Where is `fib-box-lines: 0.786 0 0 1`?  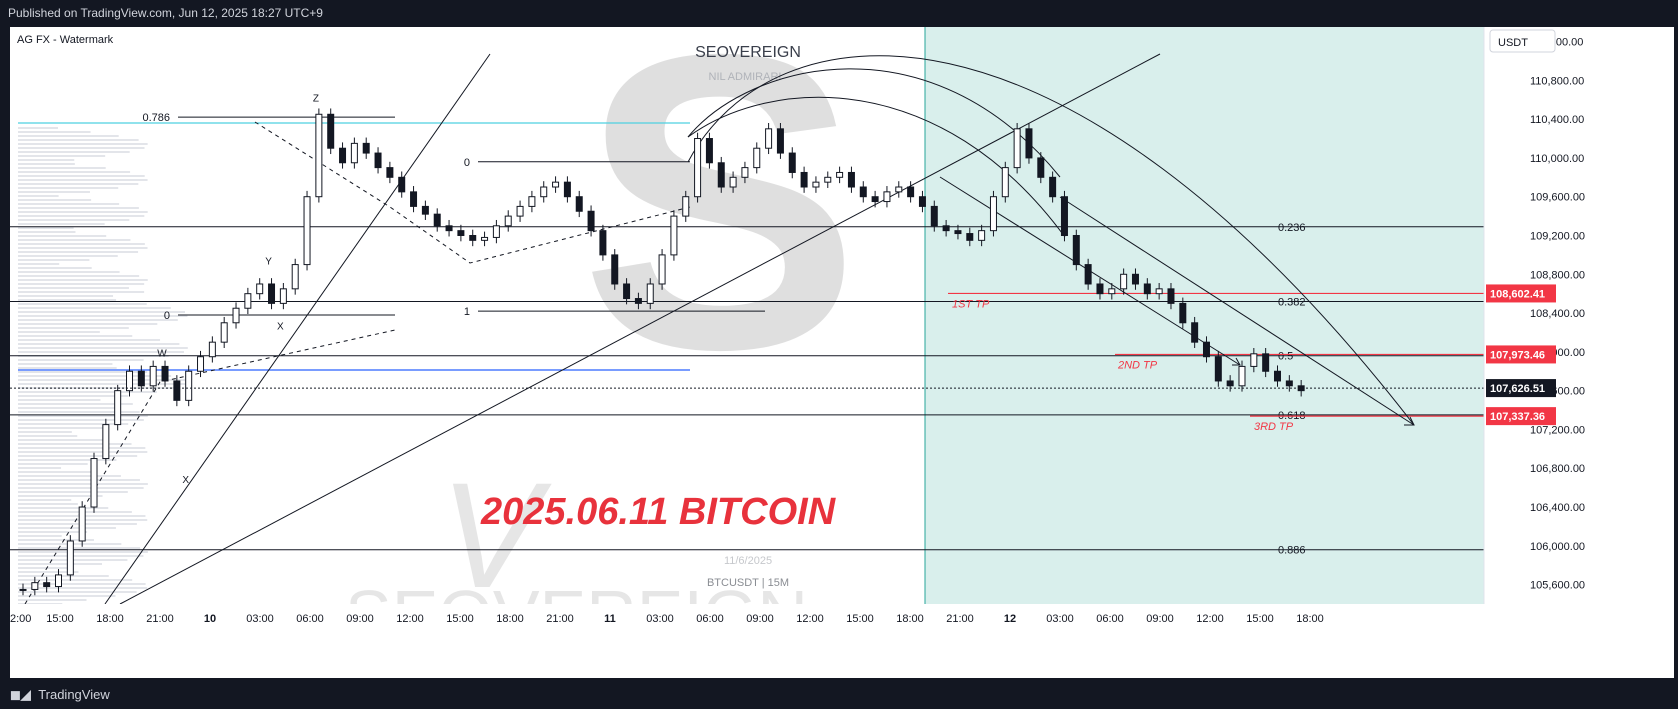 fib-box-lines: 0.786 0 0 1 is located at coordinates (453, 217).